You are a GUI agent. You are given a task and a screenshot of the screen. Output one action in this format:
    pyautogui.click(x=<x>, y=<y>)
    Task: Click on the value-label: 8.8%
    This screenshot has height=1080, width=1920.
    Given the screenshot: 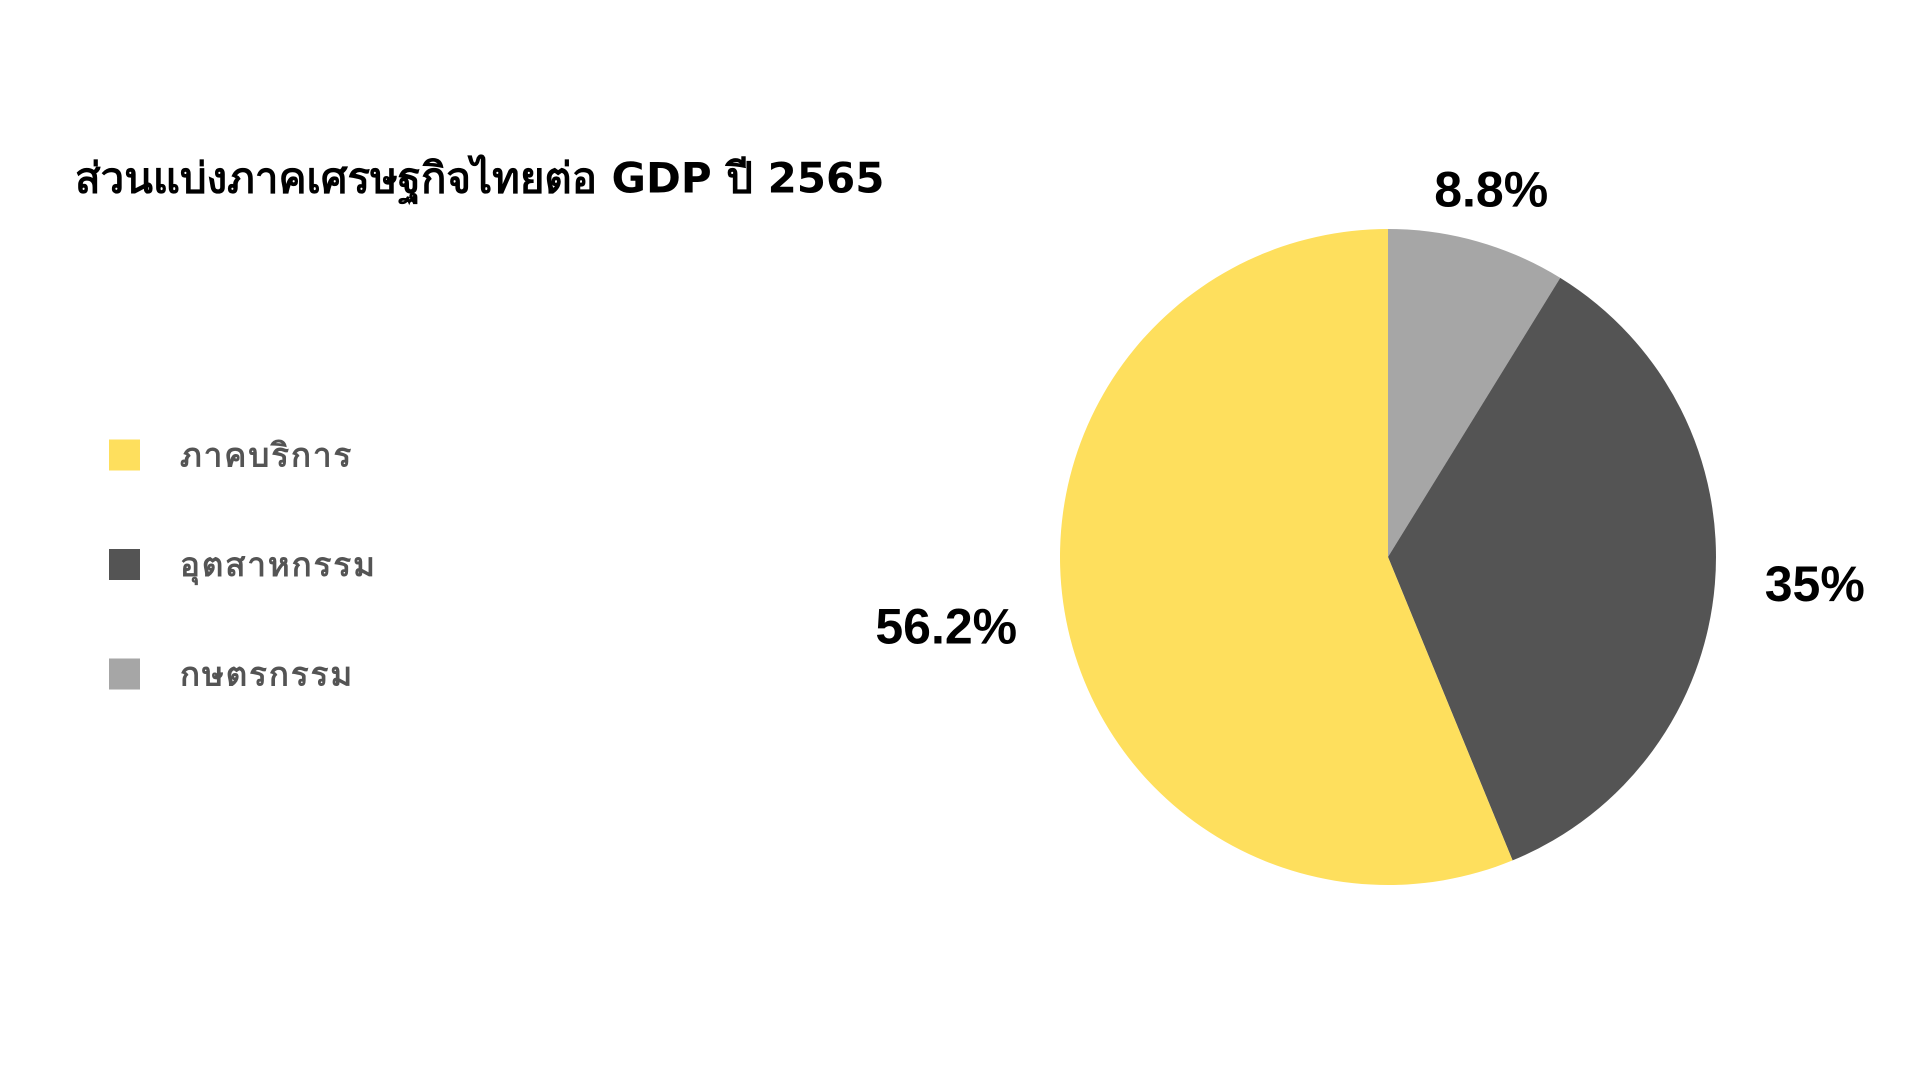 What is the action you would take?
    pyautogui.click(x=1491, y=190)
    